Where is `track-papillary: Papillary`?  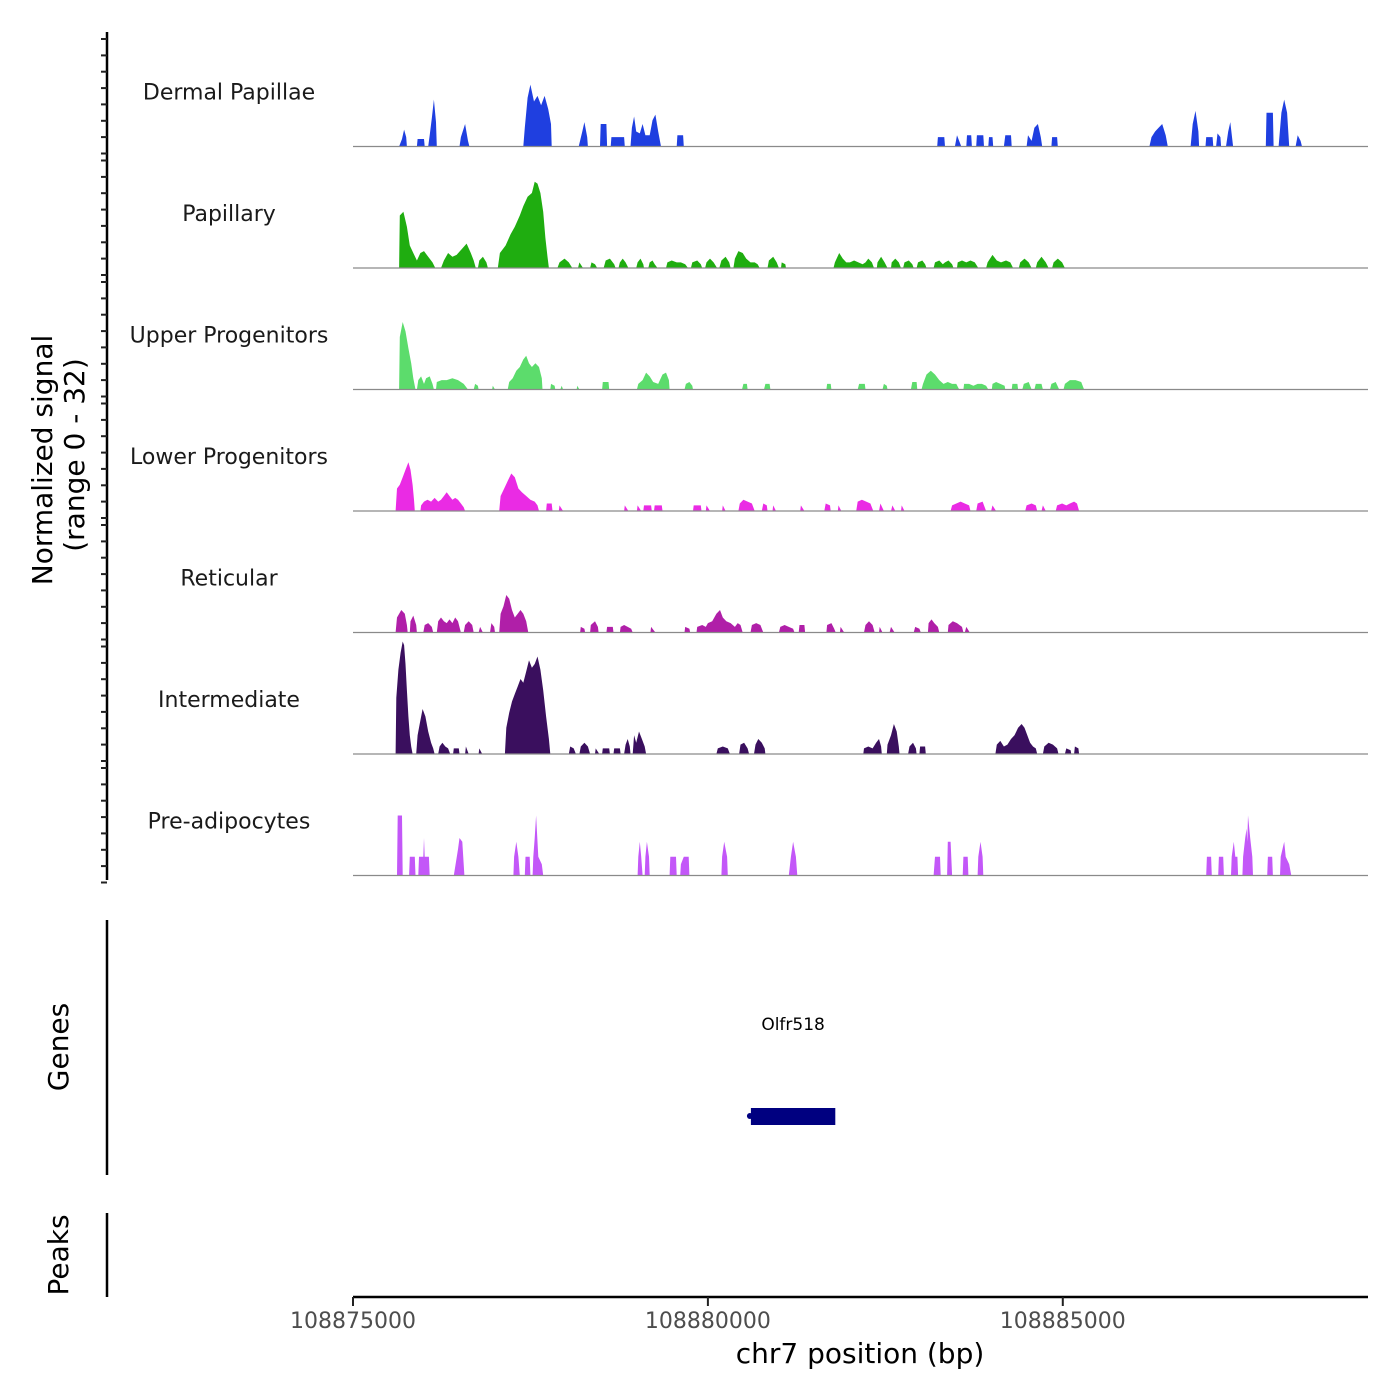
track-papillary: Papillary is located at coordinates (775, 225).